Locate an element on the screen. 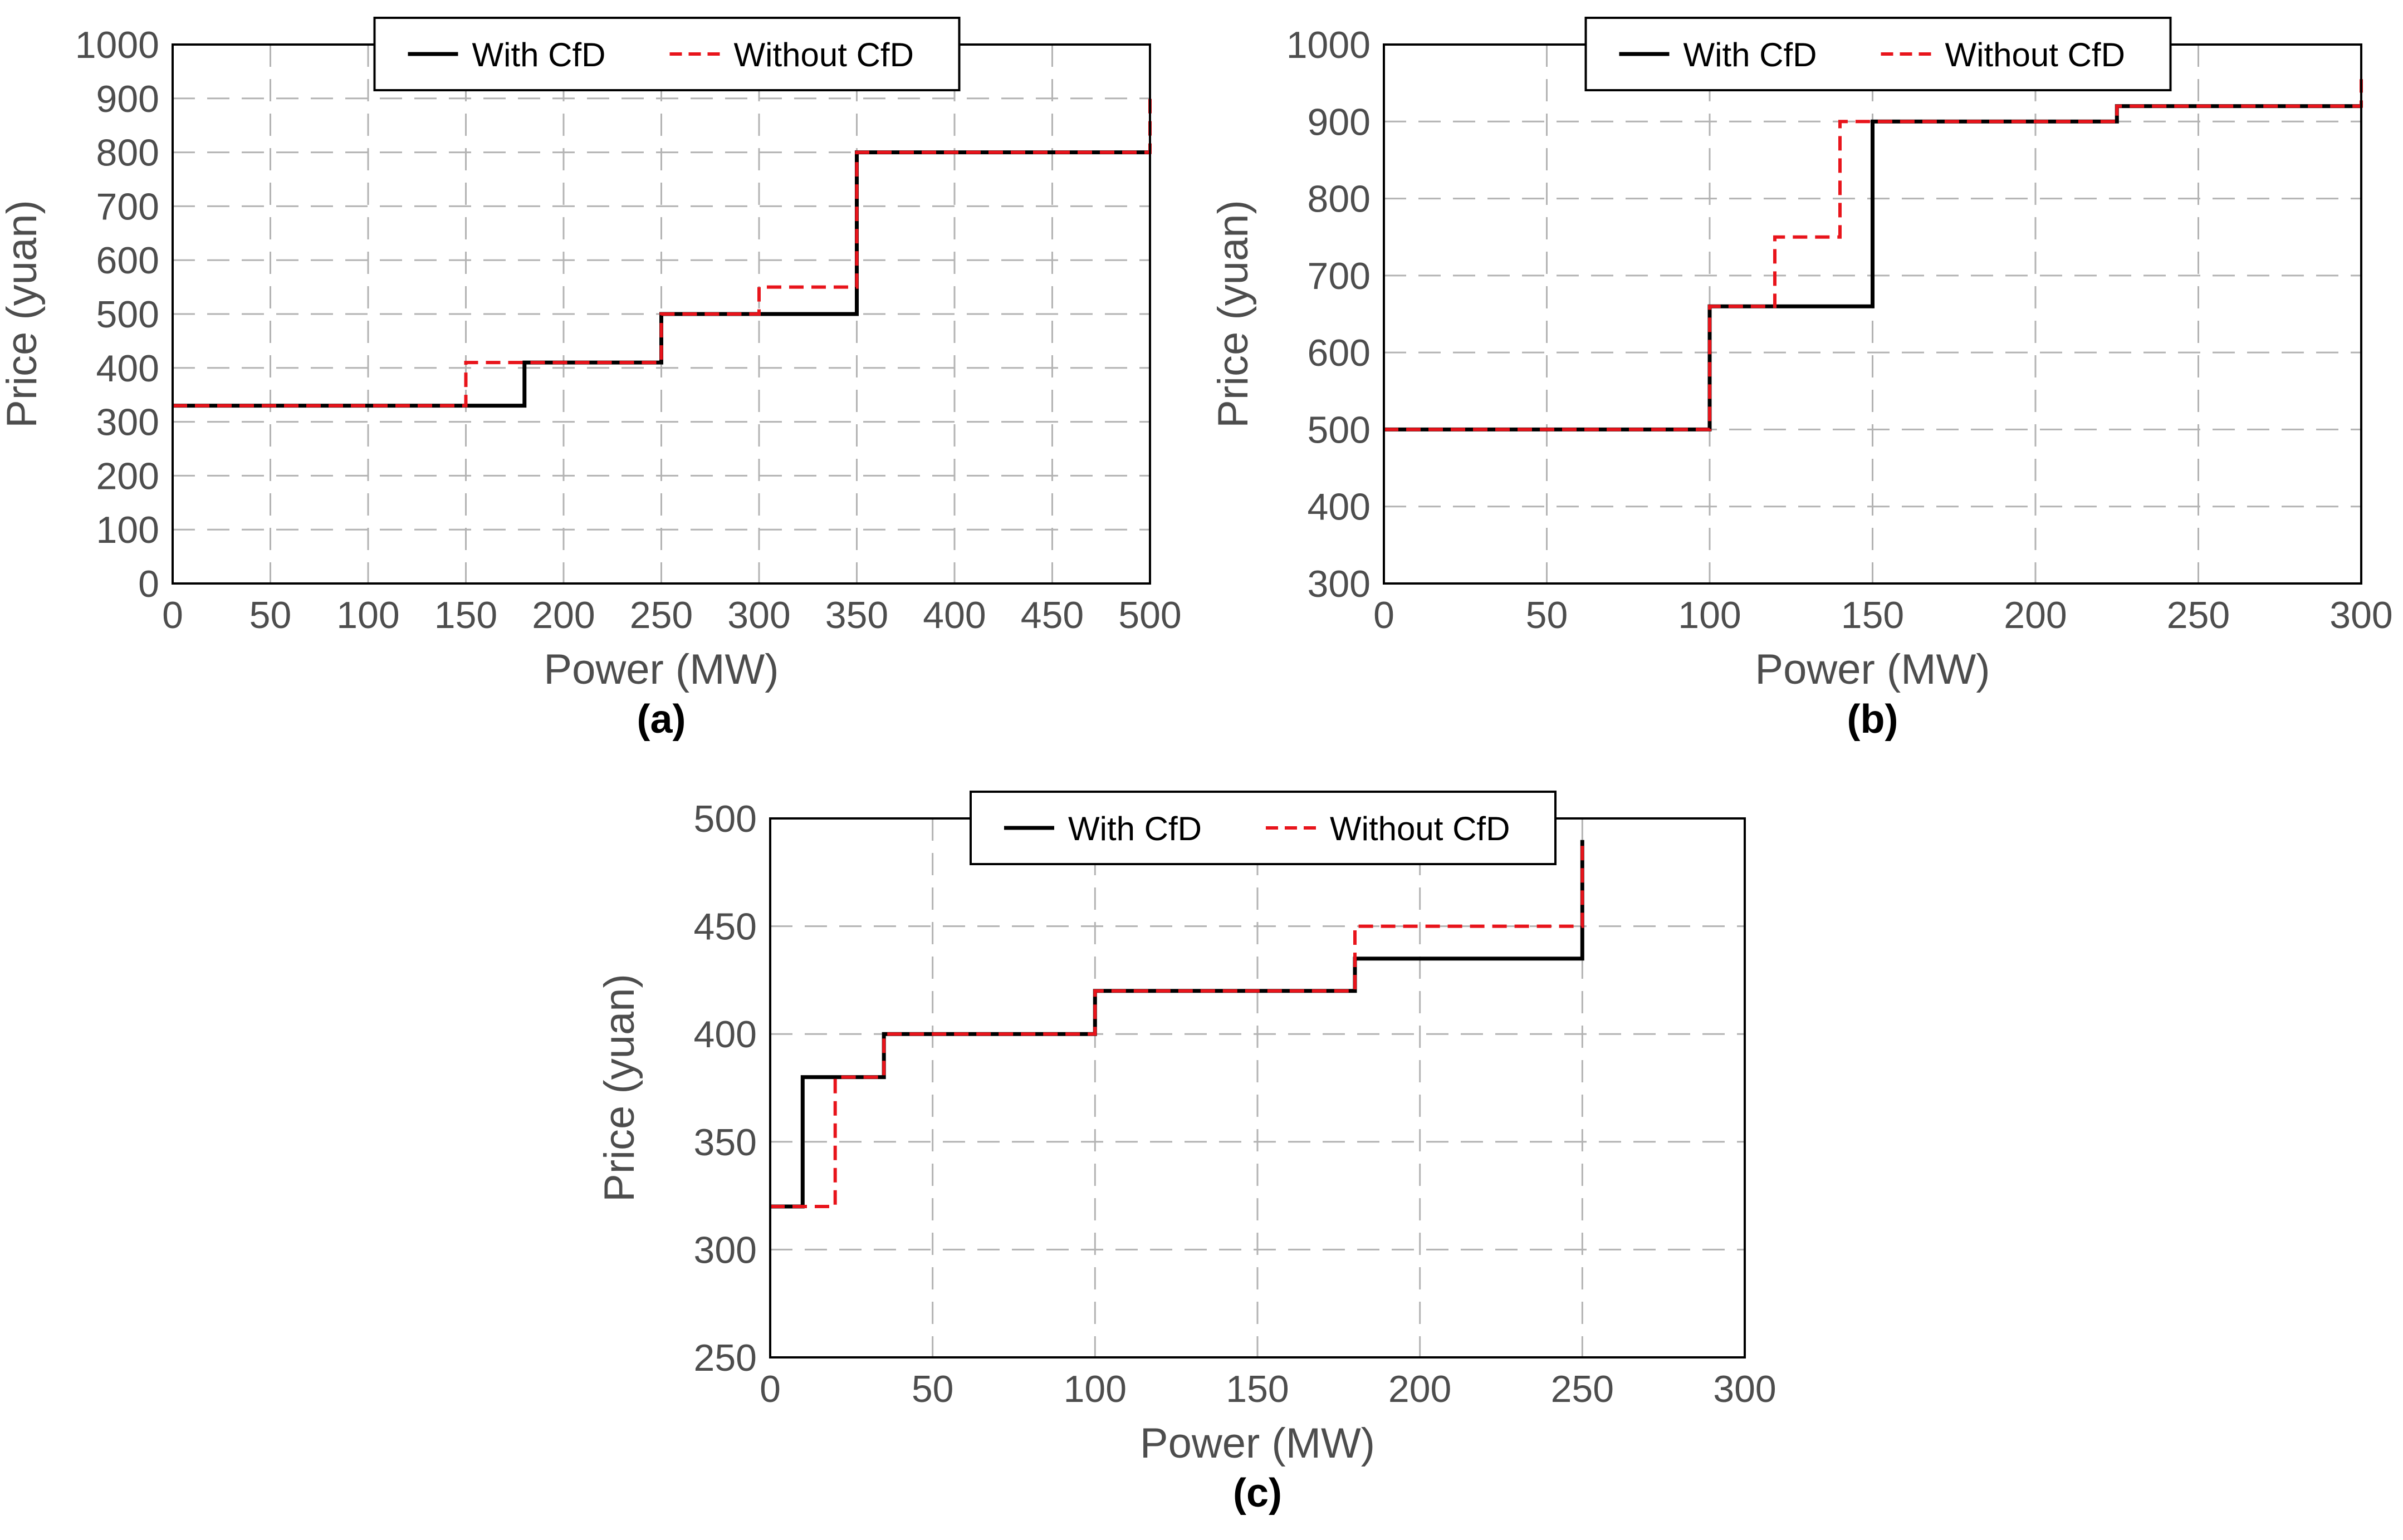 The height and width of the screenshot is (1540, 2403). panel-label: (c) is located at coordinates (1257, 1493).